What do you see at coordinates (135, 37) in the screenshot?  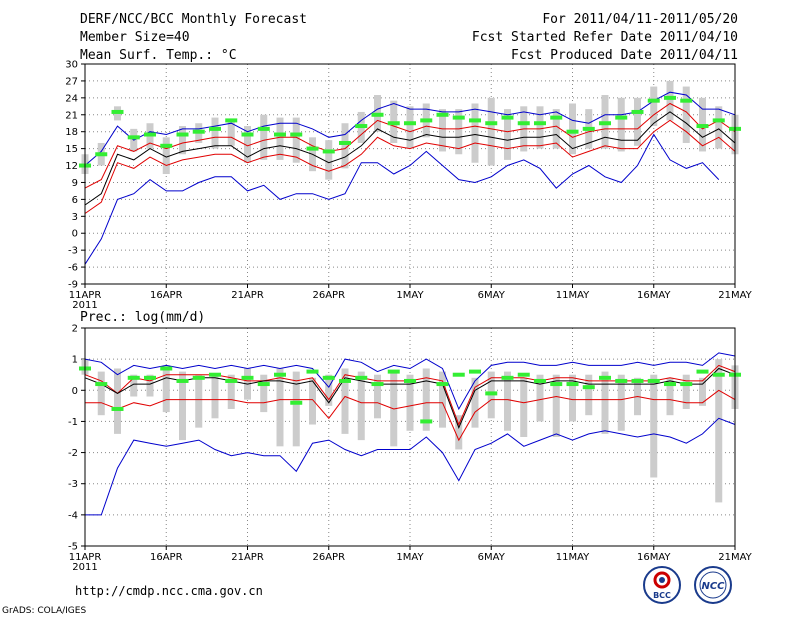 I see `member-size-label: Member Size=40` at bounding box center [135, 37].